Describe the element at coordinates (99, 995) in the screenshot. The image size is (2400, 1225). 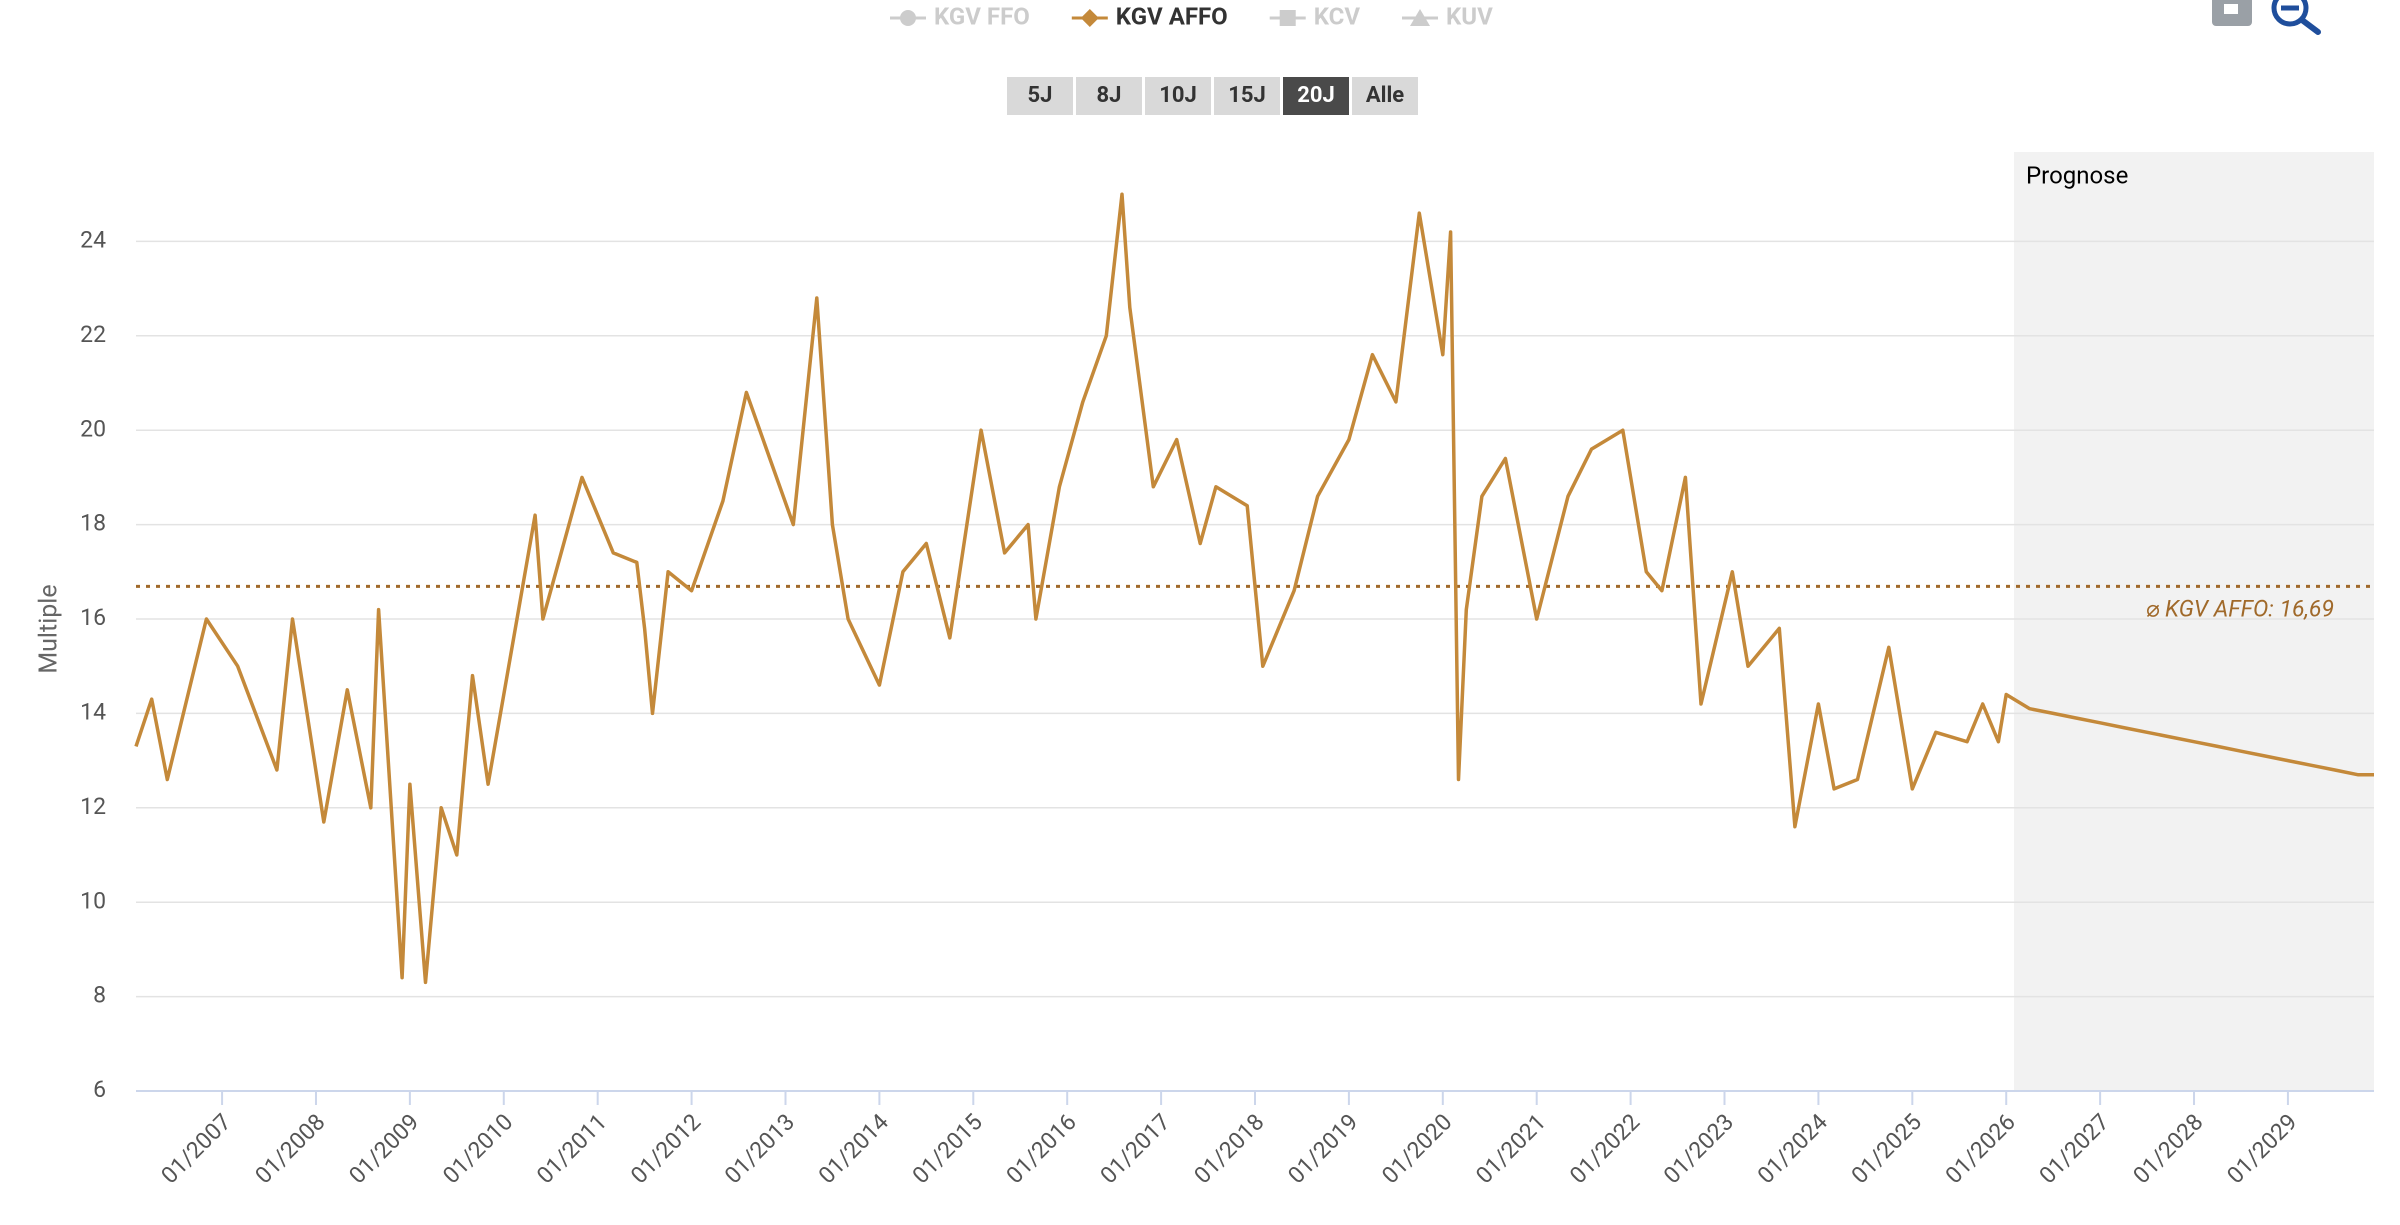
I see `y-tick-label: 8` at that location.